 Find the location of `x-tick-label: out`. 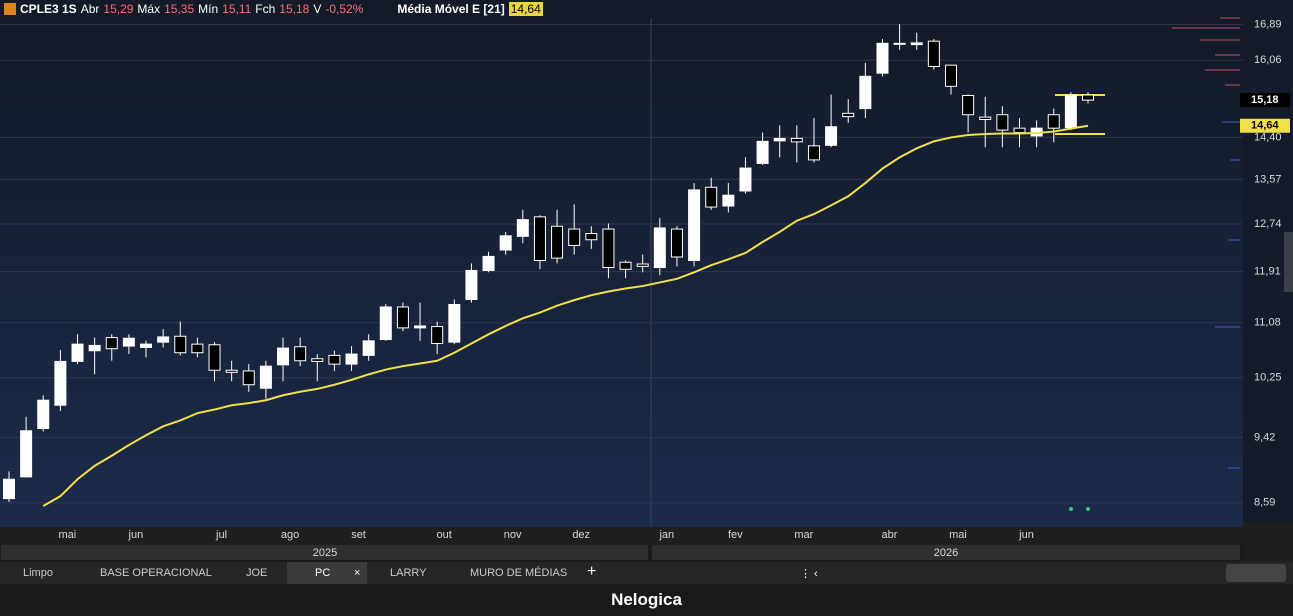

x-tick-label: out is located at coordinates (444, 535).